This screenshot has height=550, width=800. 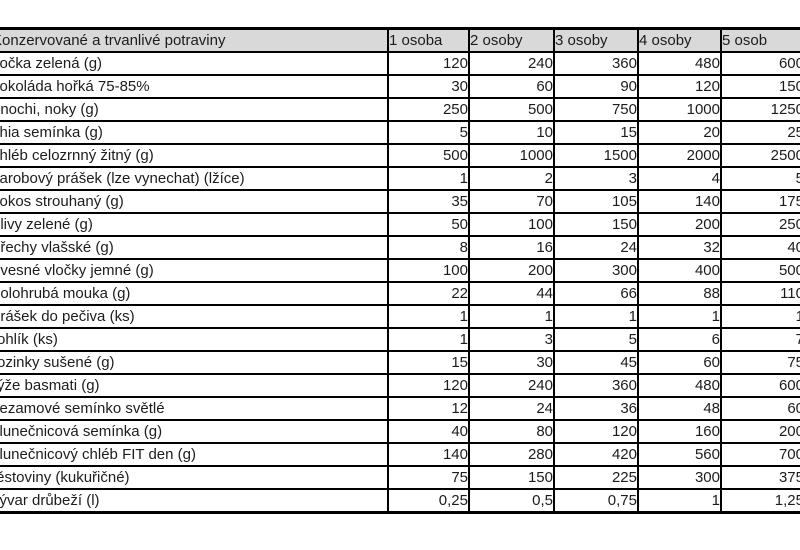 I want to click on row-label: rohlík (ks), so click(x=194, y=339).